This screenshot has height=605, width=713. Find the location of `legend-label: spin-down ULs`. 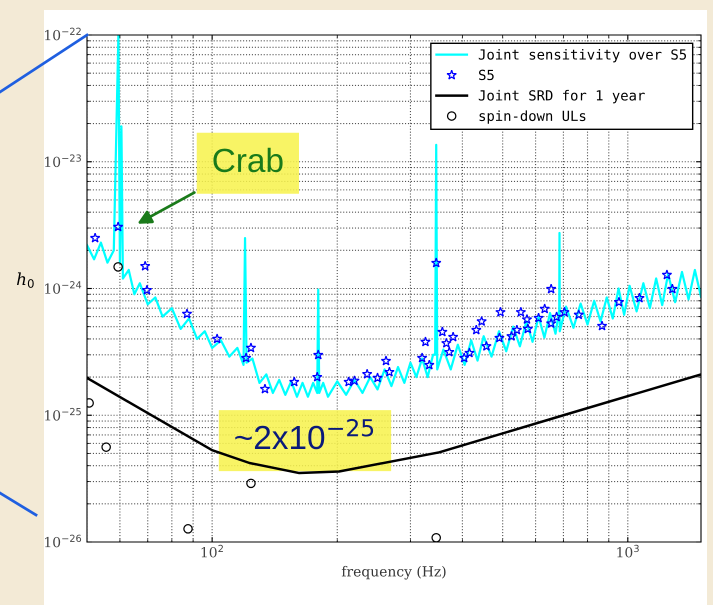

legend-label: spin-down ULs is located at coordinates (533, 117).